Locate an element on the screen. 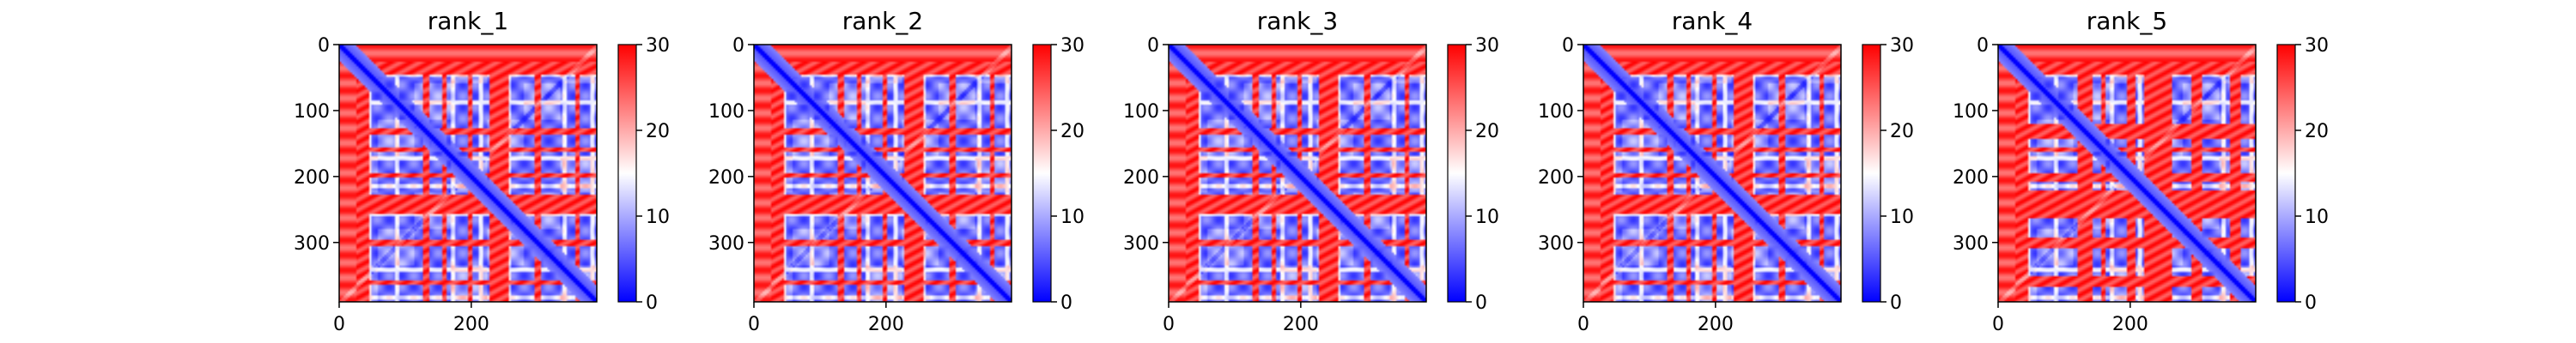 The height and width of the screenshot is (343, 2576). heatmap-panel-4: rank_4 0 100 200 300 0 200 0 10 20 30 is located at coordinates (1726, 171).